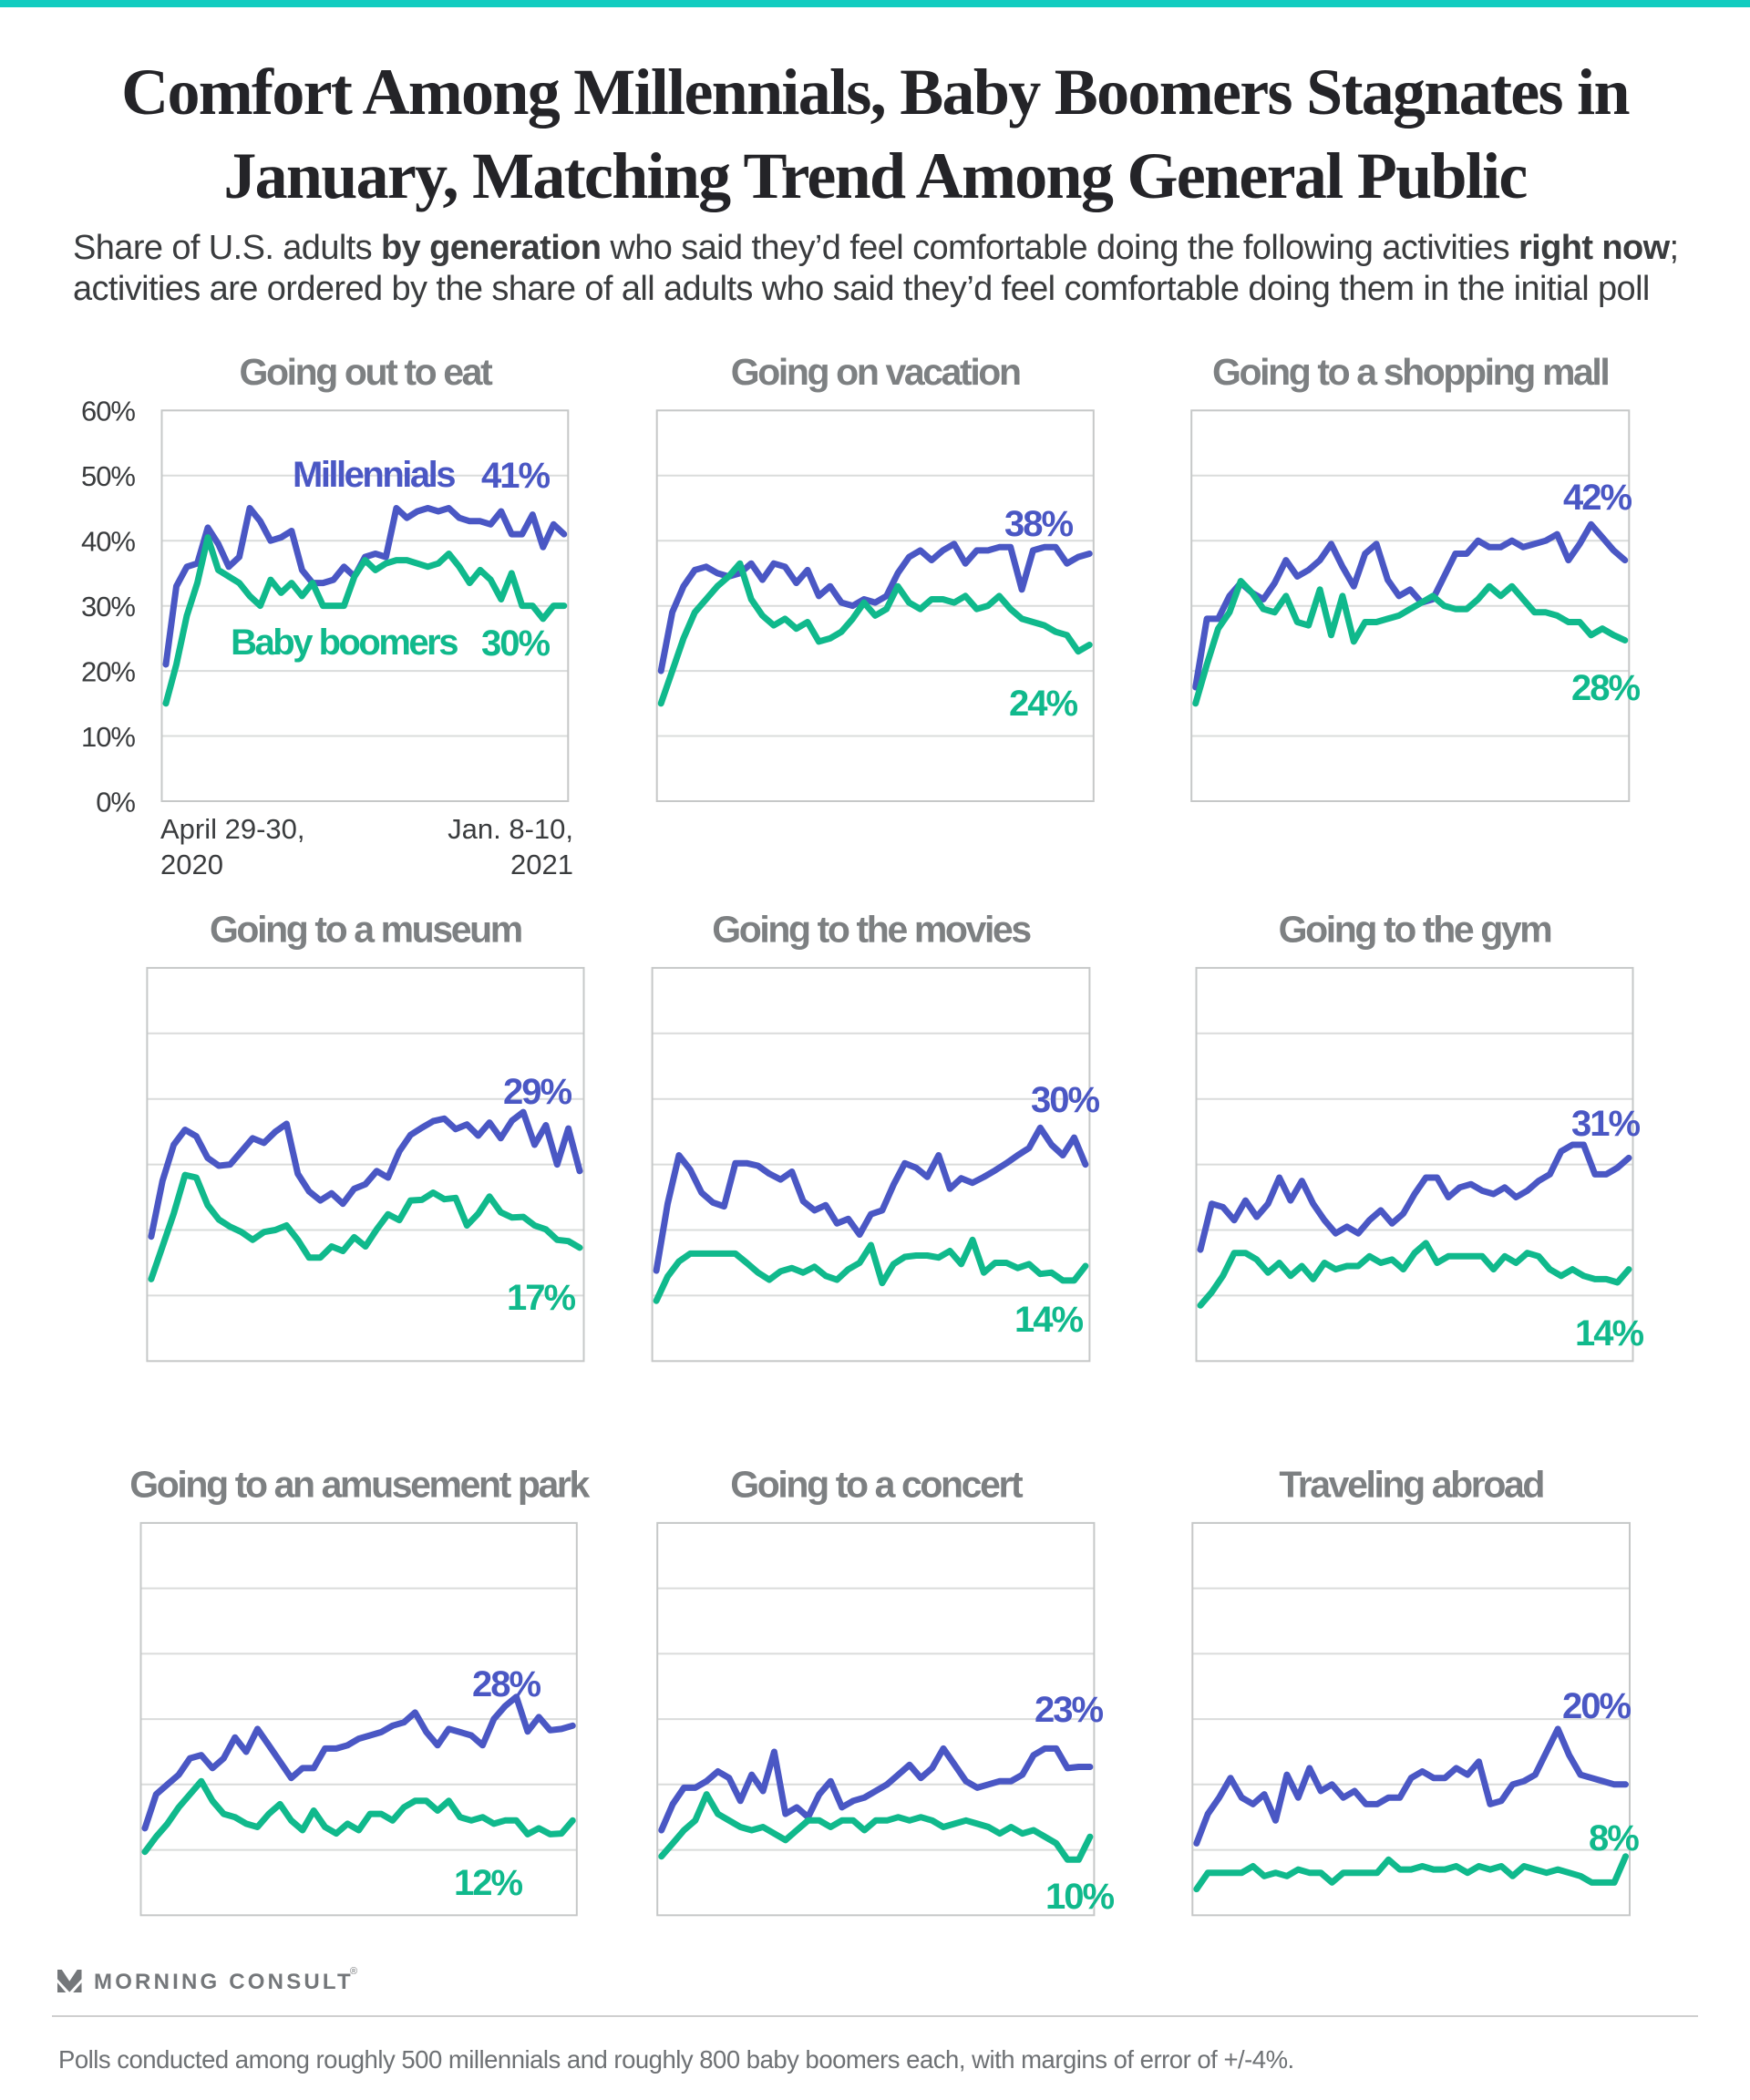  I want to click on svg-text: 0%, so click(116, 802).